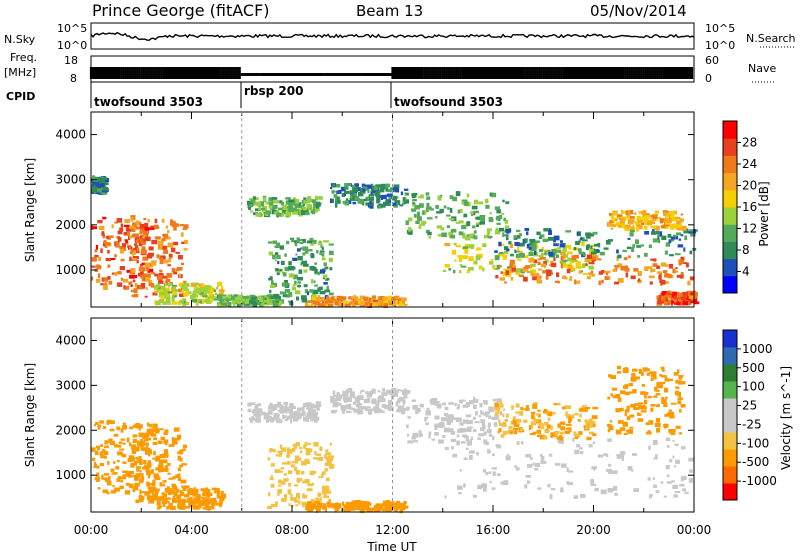  What do you see at coordinates (70, 180) in the screenshot?
I see `y-tick-label: 3000` at bounding box center [70, 180].